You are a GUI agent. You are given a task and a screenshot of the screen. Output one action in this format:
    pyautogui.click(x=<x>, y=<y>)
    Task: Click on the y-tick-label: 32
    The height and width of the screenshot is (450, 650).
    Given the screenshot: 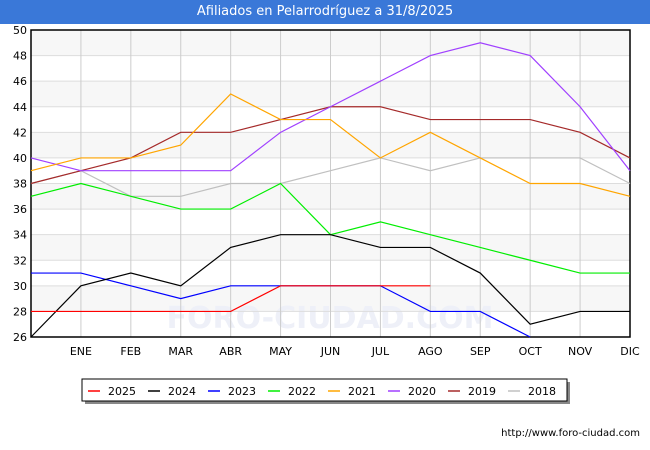 What is the action you would take?
    pyautogui.click(x=20, y=260)
    